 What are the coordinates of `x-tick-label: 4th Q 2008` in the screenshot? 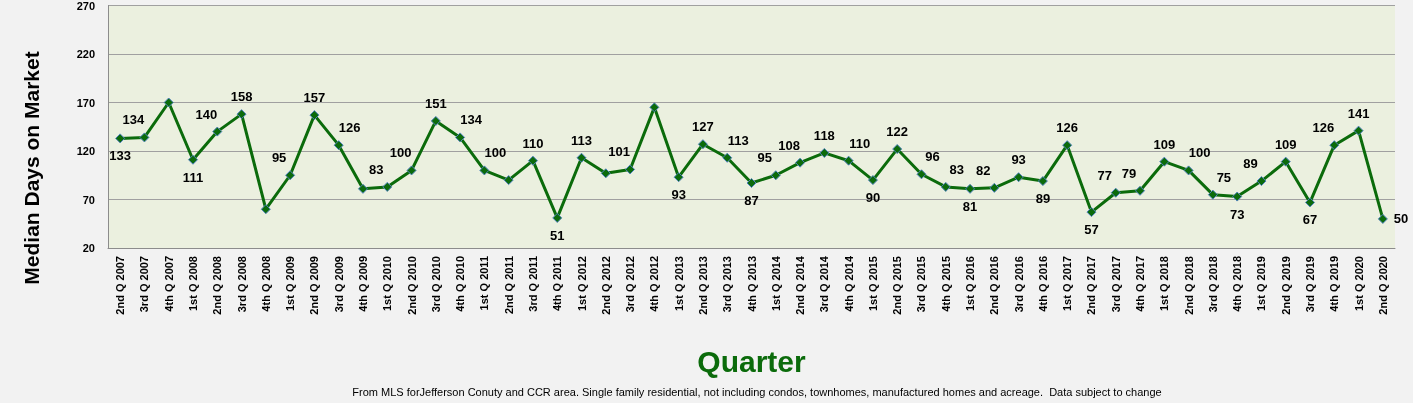 It's located at (265, 284).